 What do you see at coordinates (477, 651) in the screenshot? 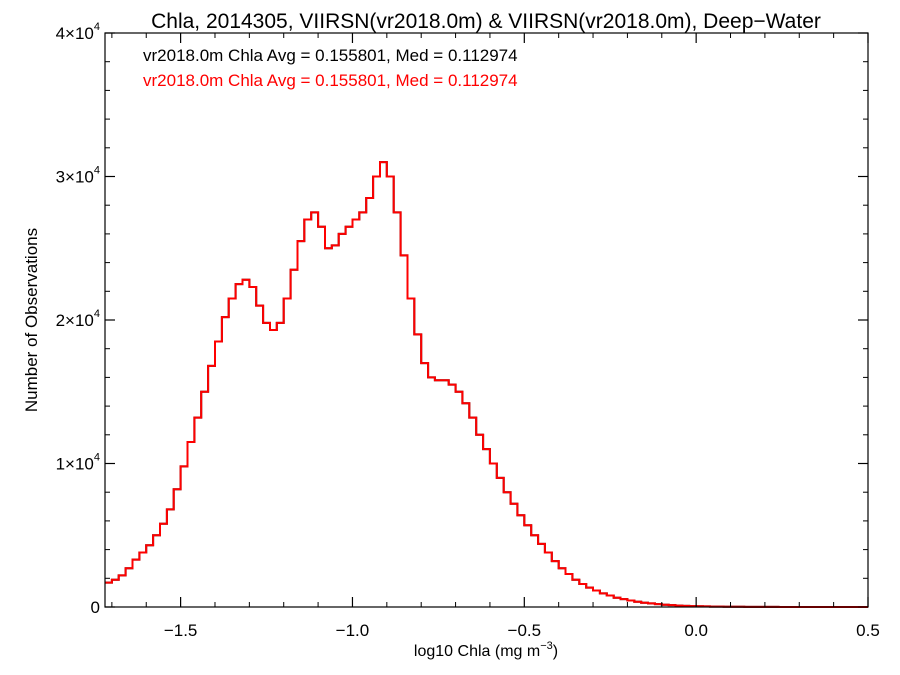
I see `x-axis-label-text: log10 Chla (mg m` at bounding box center [477, 651].